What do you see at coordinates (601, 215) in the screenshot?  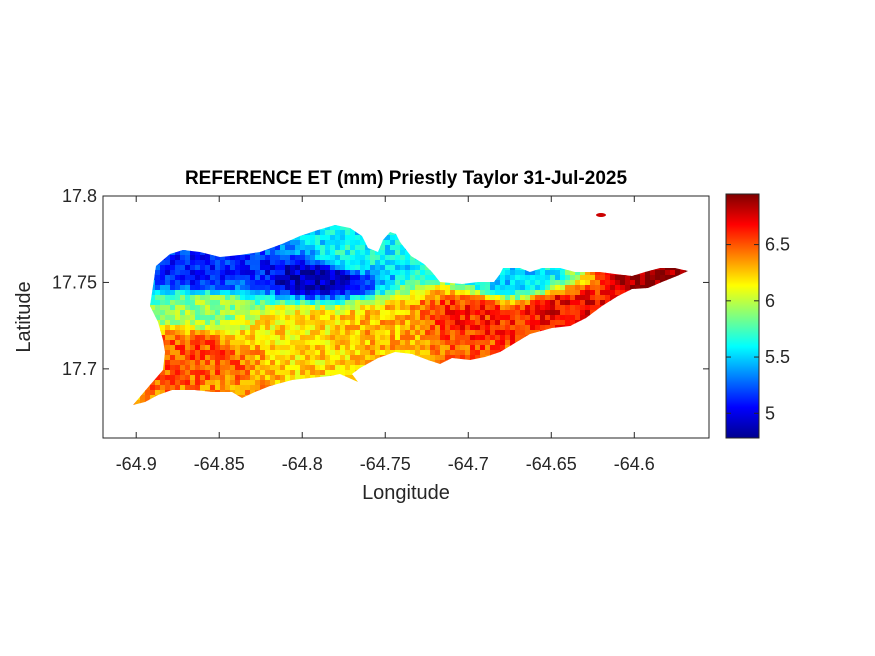 I see `islet` at bounding box center [601, 215].